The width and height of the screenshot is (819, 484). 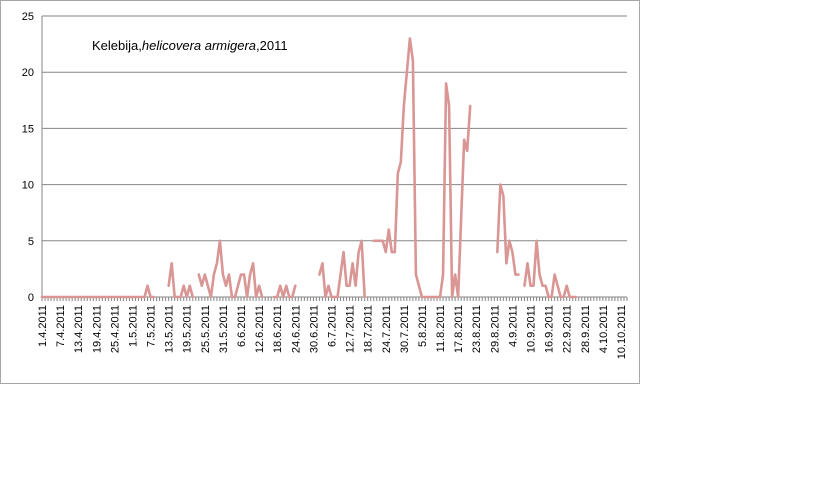 What do you see at coordinates (604, 329) in the screenshot?
I see `x-tick-label: 4.10.2011` at bounding box center [604, 329].